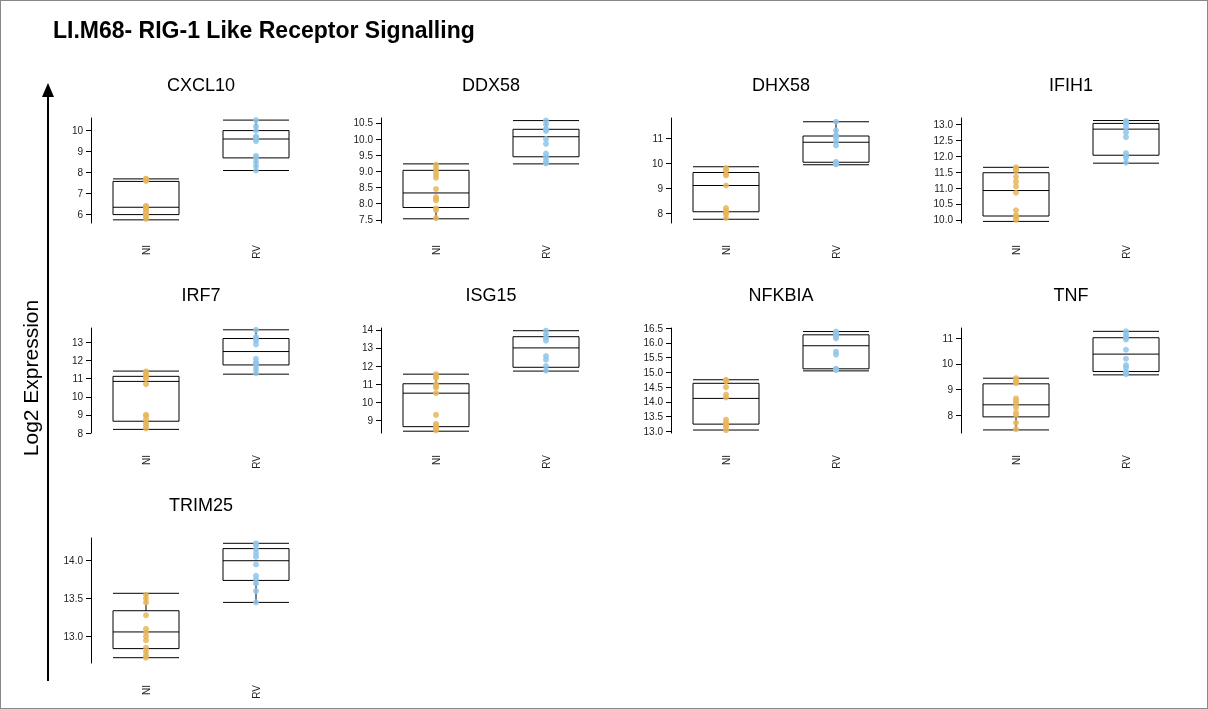  I want to click on y-tick-label: 12.0, so click(943, 156).